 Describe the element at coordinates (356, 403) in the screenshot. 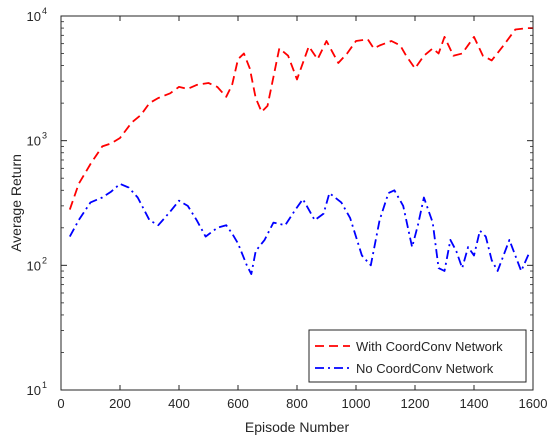

I see `x-tick-label: 1000` at that location.